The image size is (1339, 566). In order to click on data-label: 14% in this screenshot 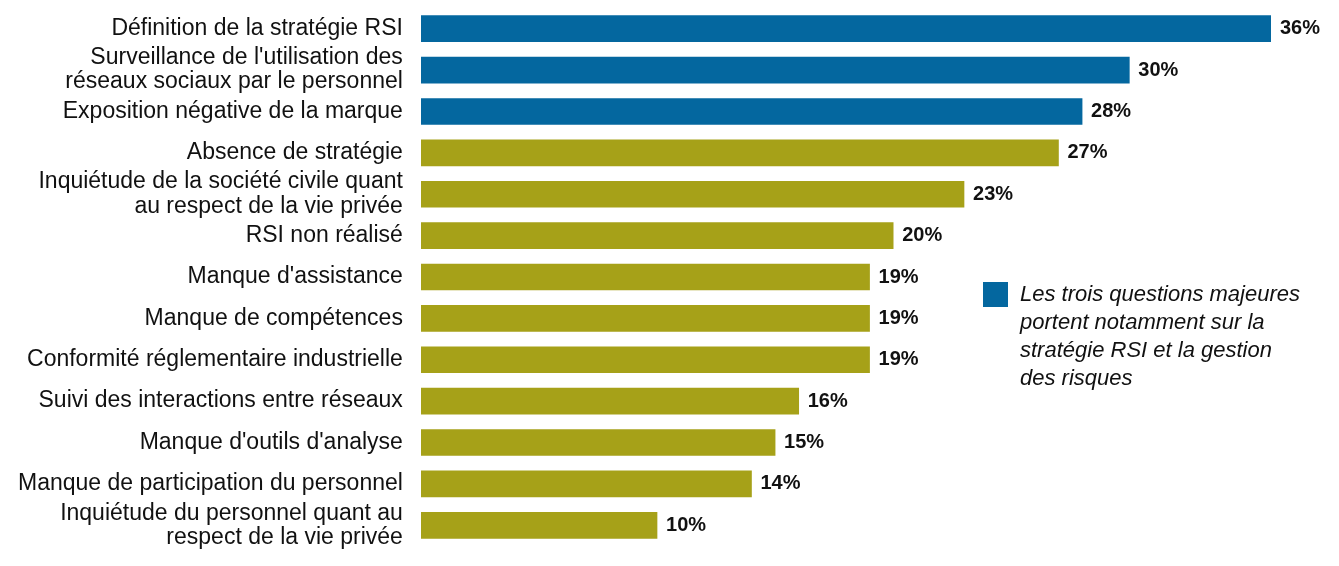, I will do `click(780, 482)`.